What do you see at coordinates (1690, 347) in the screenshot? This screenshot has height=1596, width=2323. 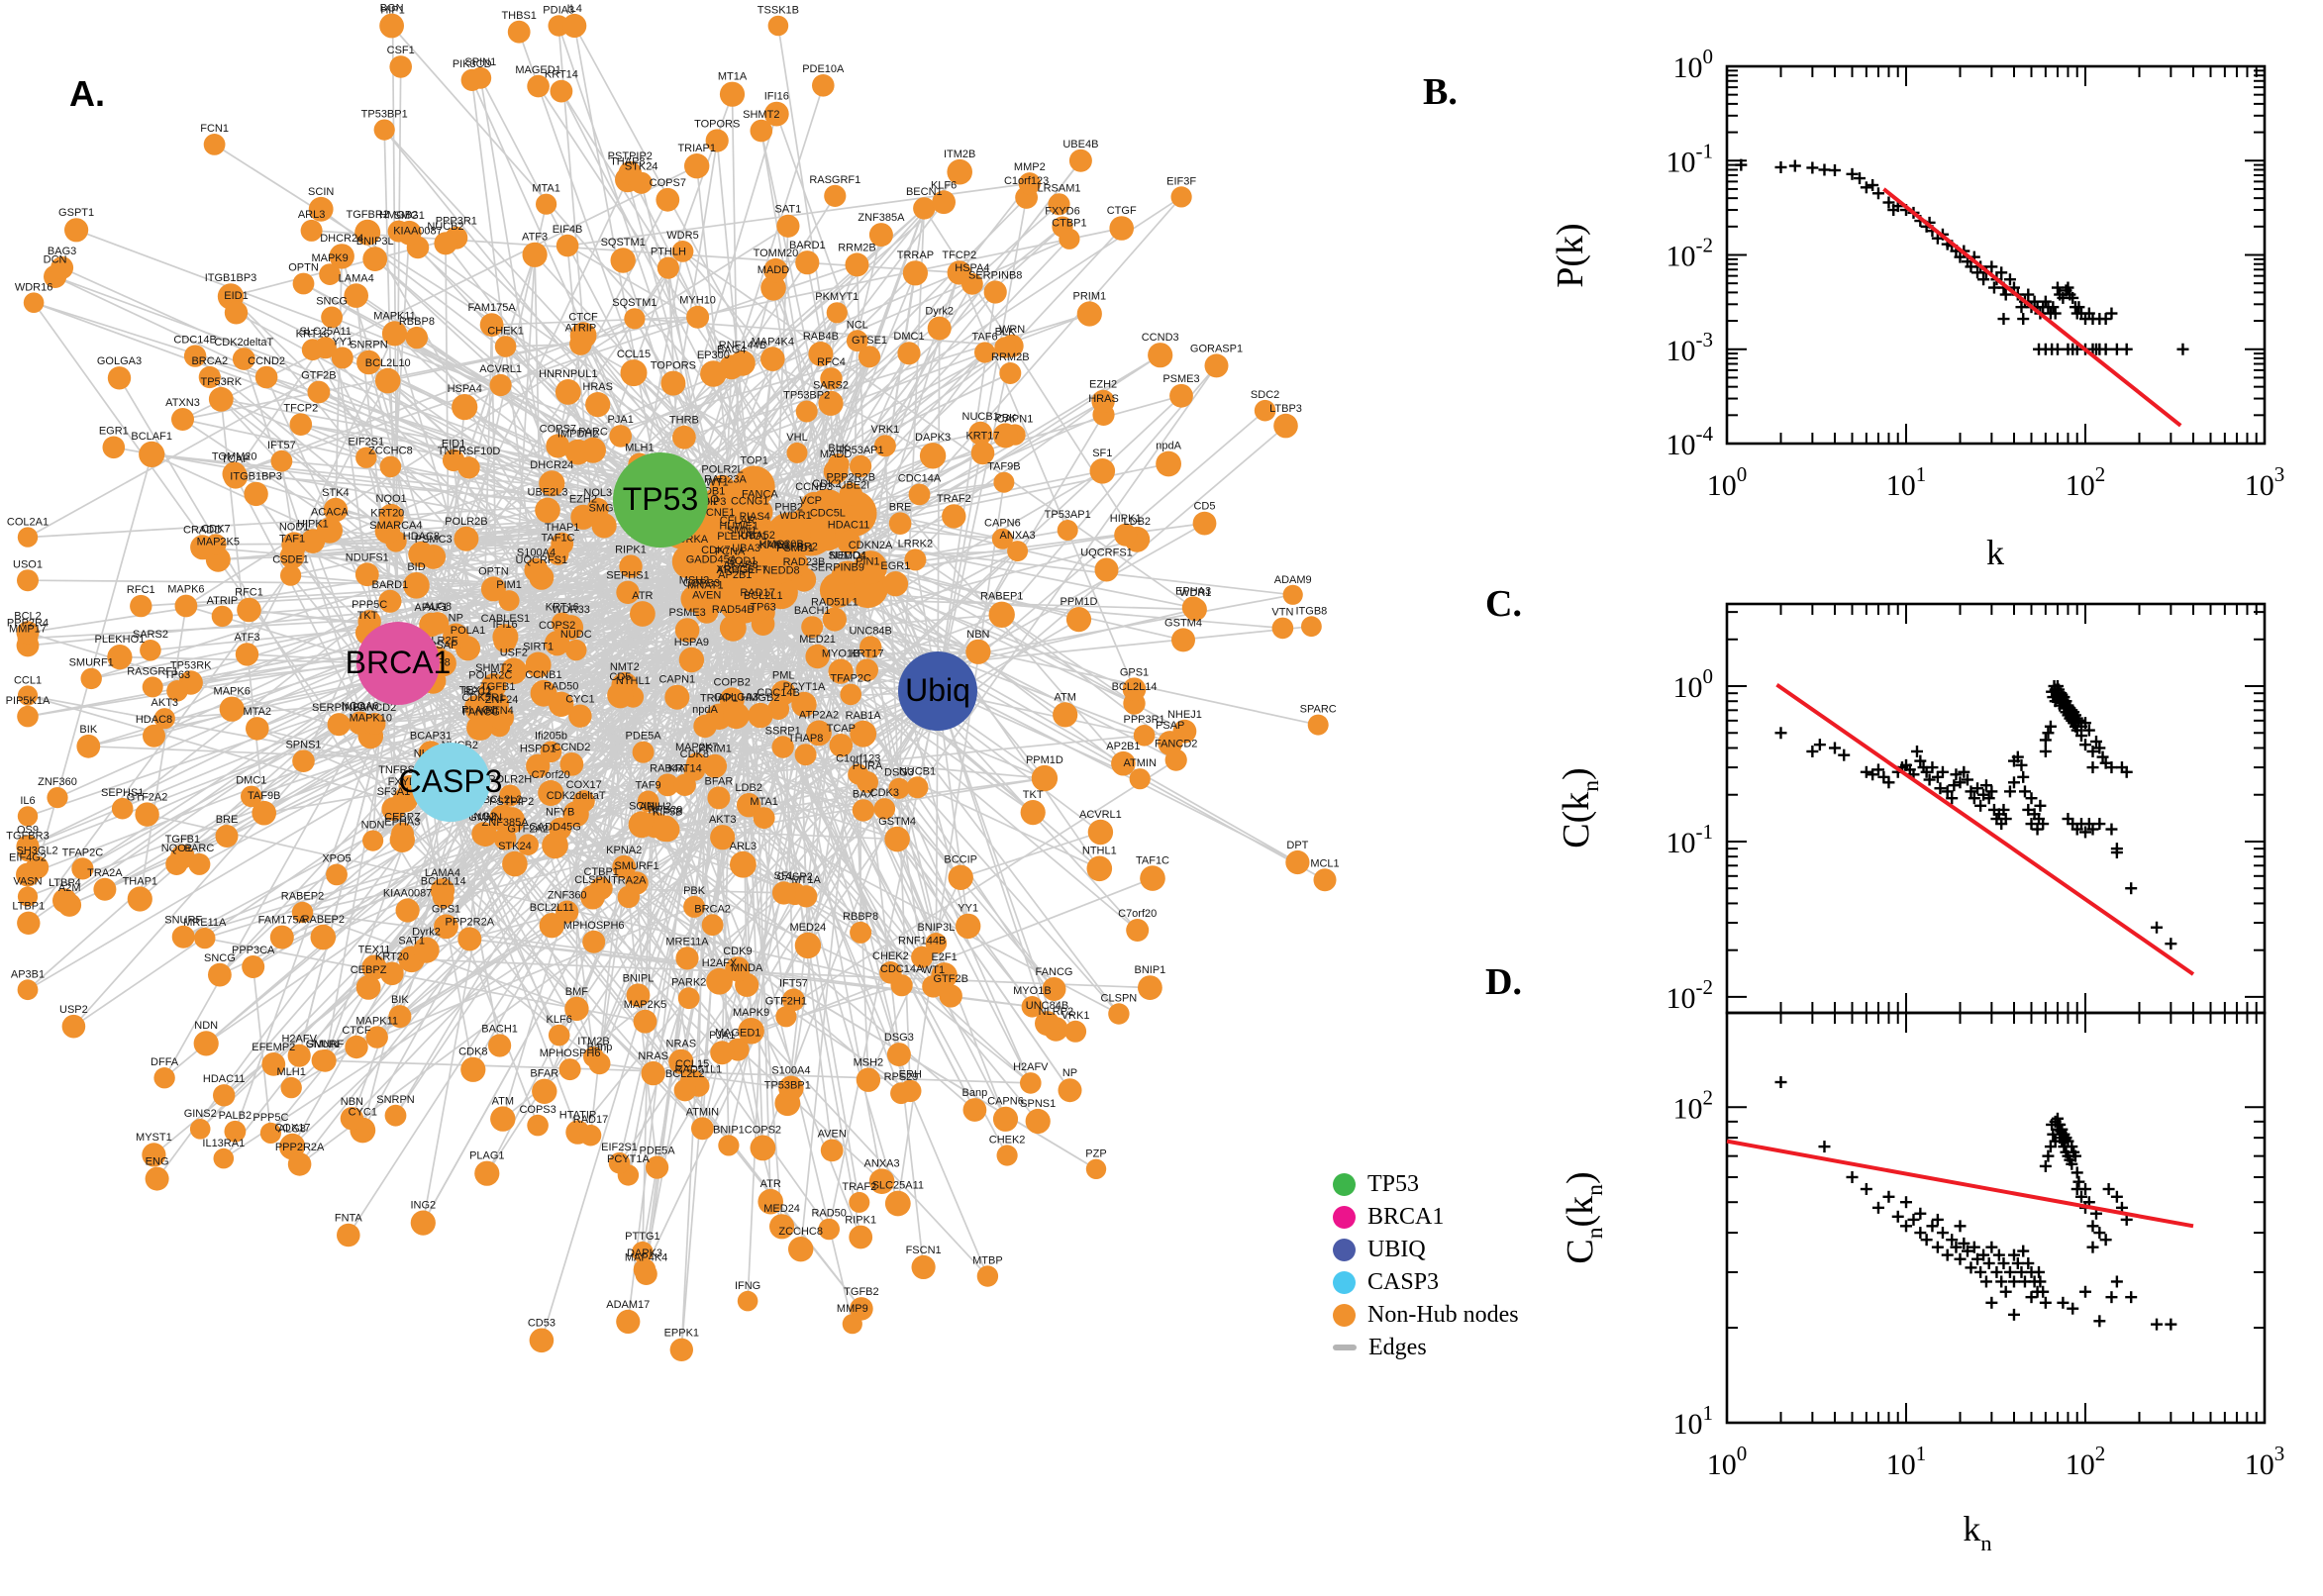 I see `y-tick-label: 10⁻³` at bounding box center [1690, 347].